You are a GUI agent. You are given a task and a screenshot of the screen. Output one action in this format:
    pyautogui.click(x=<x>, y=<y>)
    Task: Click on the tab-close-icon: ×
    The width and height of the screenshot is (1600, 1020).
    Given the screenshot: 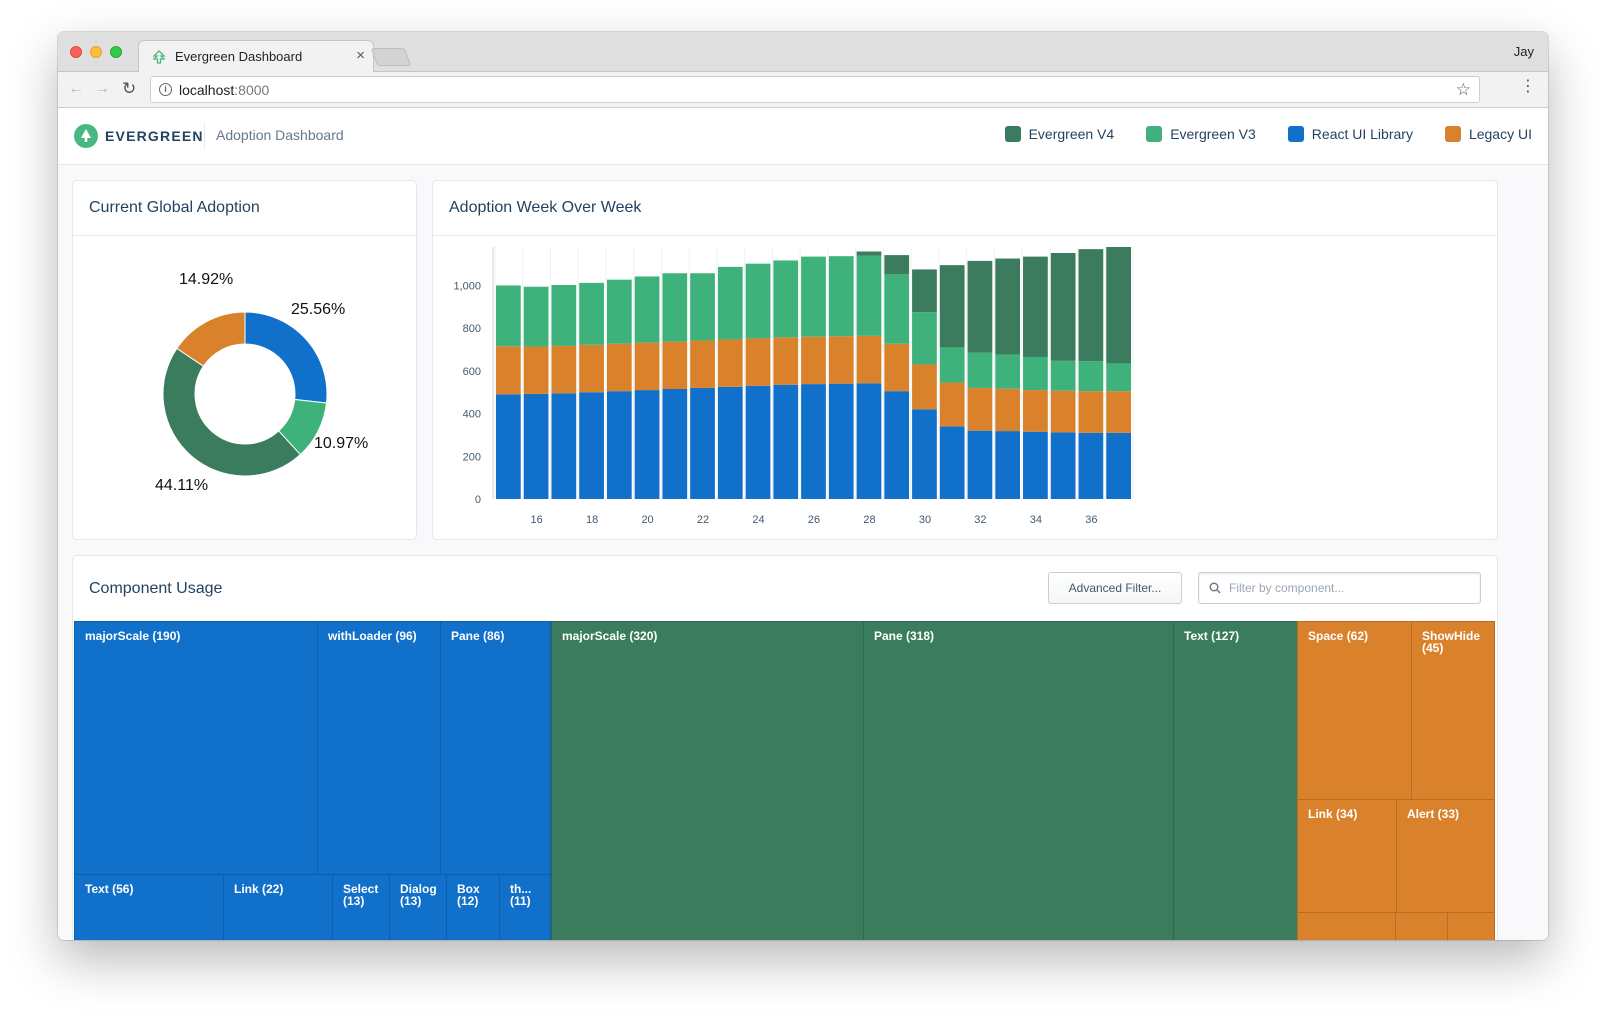 What is the action you would take?
    pyautogui.click(x=360, y=55)
    